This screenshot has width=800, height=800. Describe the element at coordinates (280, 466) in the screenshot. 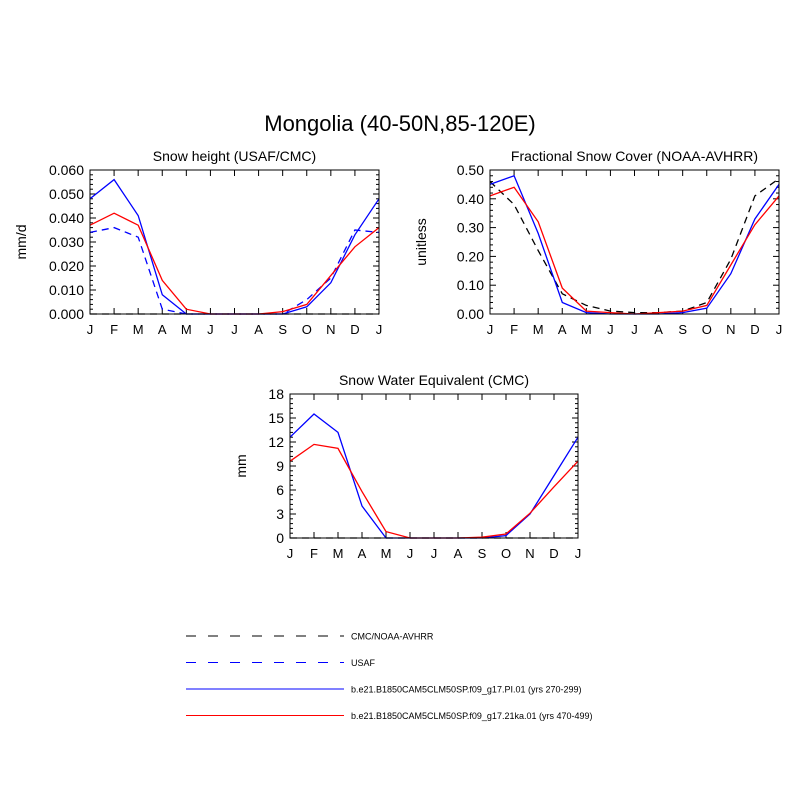

I see `y-tick-label: 9` at that location.